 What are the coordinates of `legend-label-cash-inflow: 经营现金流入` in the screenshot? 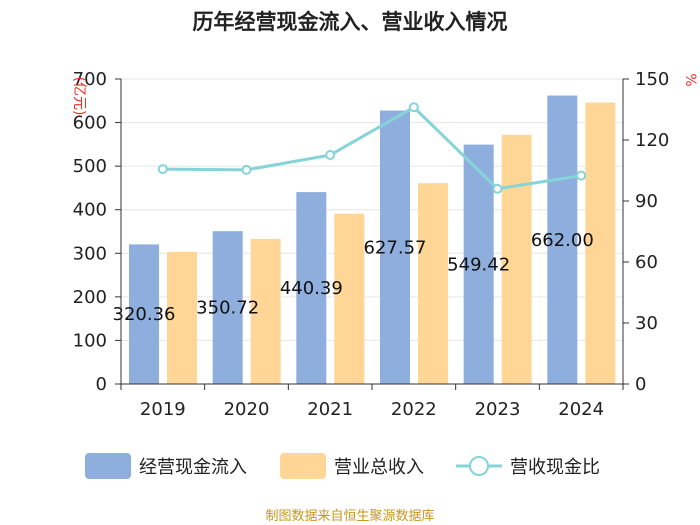 It's located at (193, 467).